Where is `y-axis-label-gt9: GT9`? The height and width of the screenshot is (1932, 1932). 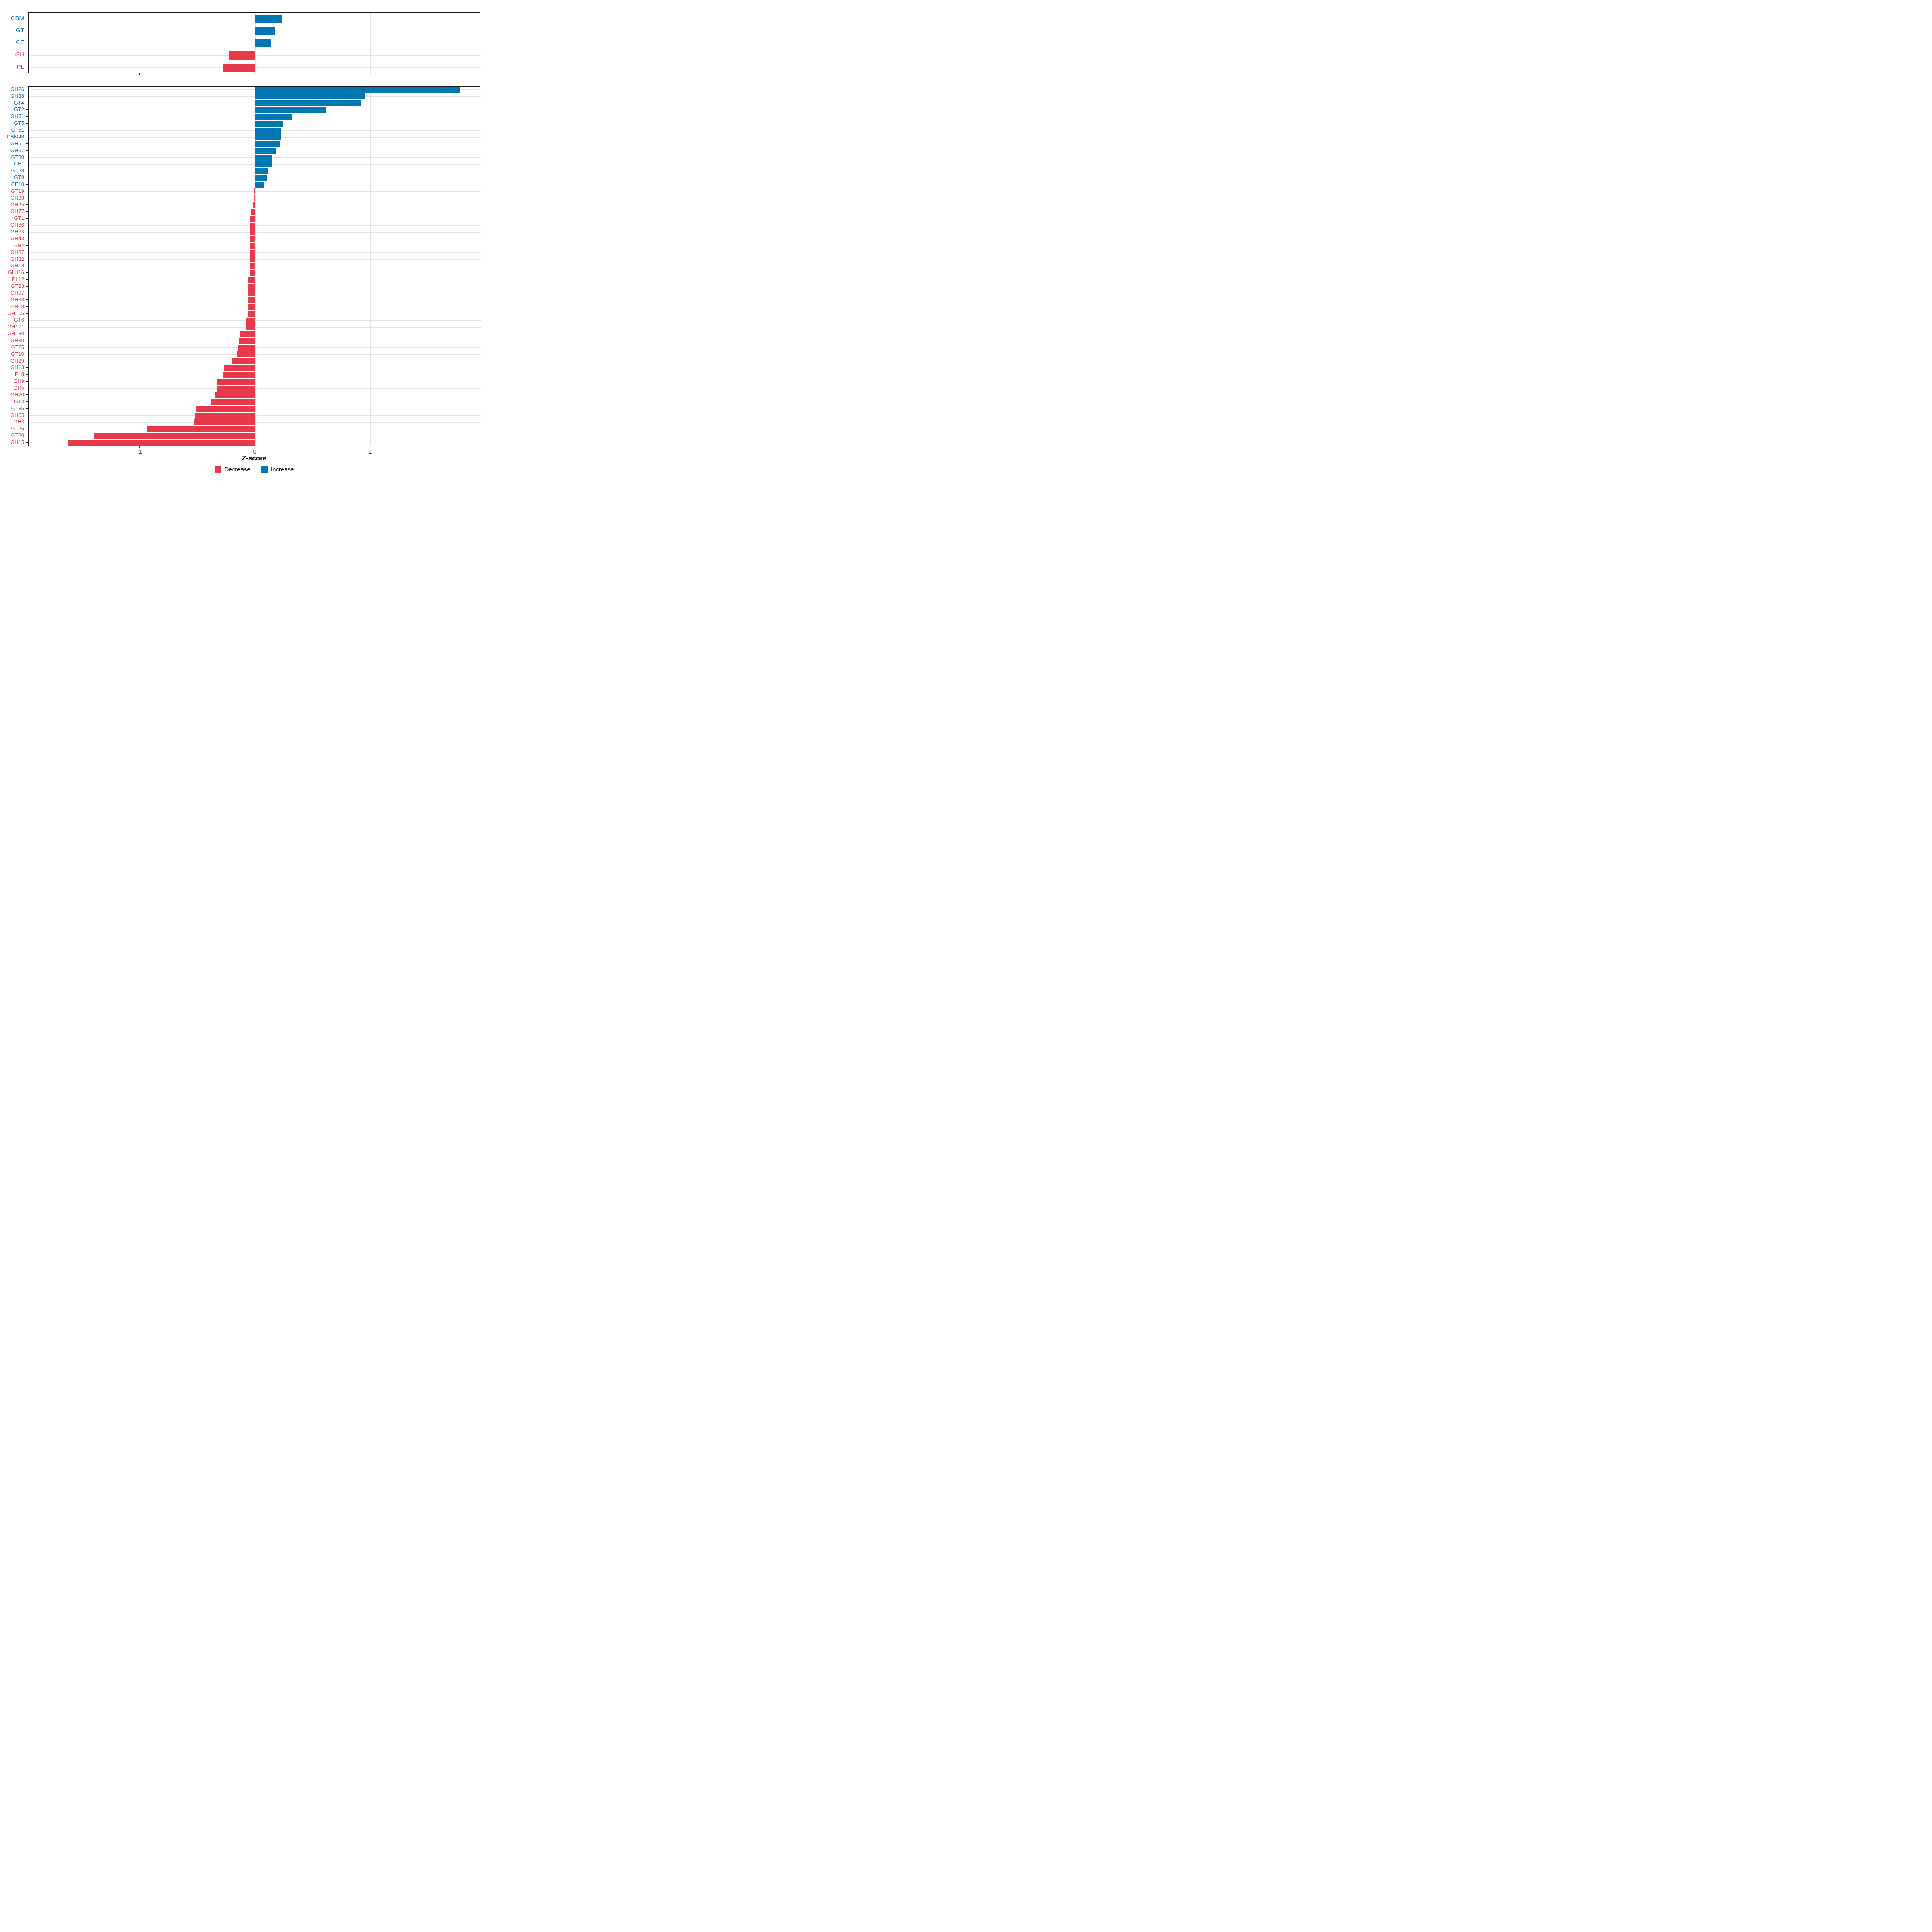 y-axis-label-gt9: GT9 is located at coordinates (19, 177).